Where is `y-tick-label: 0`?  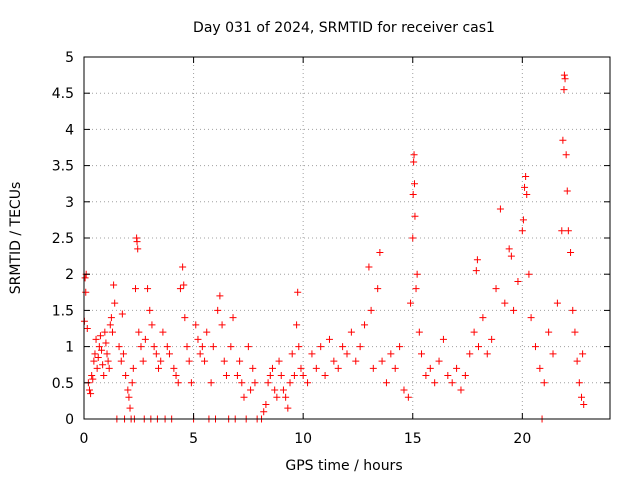
y-tick-label: 0 is located at coordinates (69, 420).